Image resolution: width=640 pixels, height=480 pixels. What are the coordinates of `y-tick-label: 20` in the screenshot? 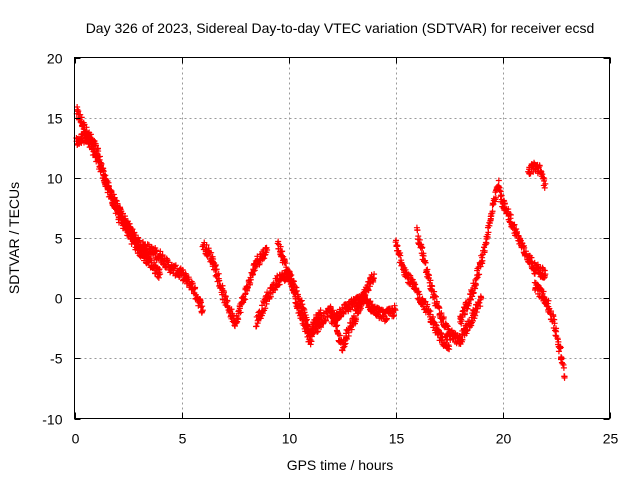 It's located at (55, 59).